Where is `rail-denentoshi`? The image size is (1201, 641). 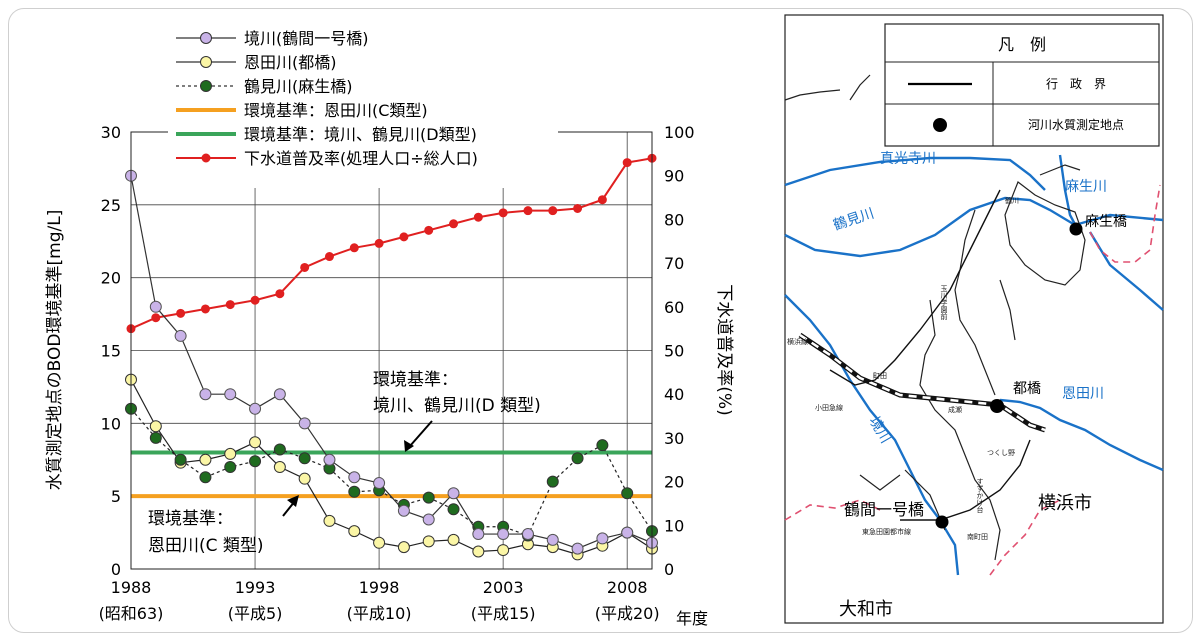 rail-denentoshi is located at coordinates (965, 480).